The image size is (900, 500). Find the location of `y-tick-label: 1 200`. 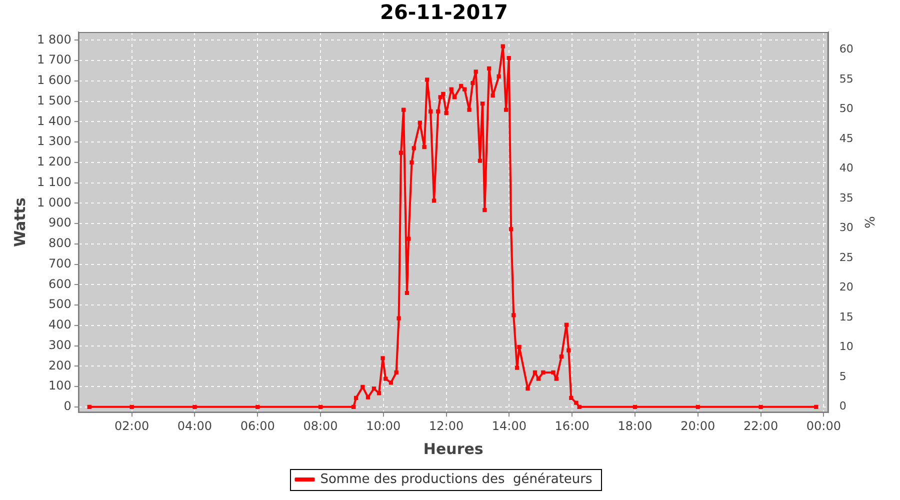

y-tick-label: 1 200 is located at coordinates (54, 161).